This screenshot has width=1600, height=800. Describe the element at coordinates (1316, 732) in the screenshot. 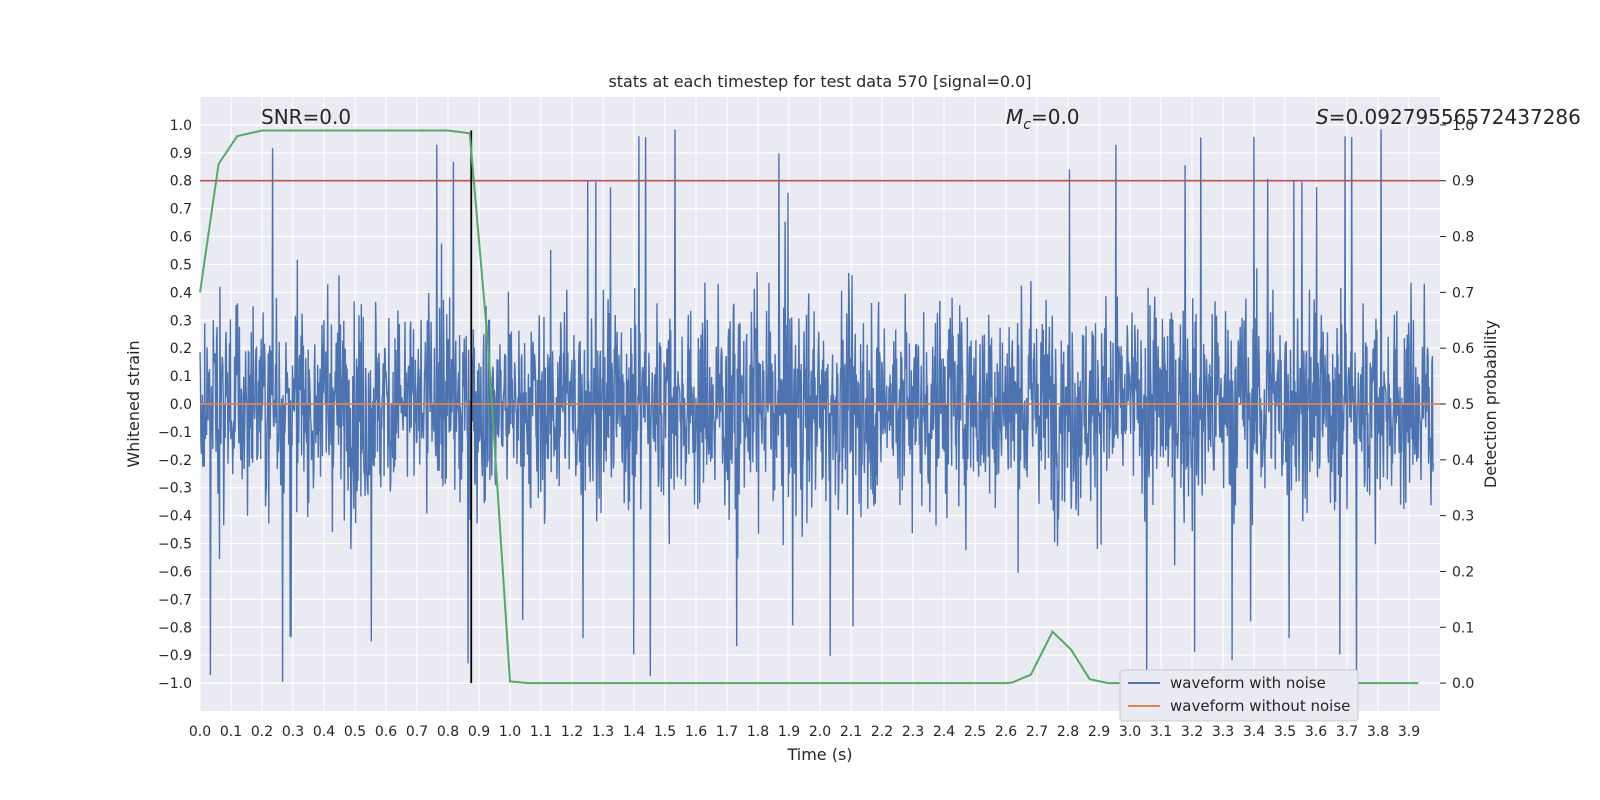

I see `x-tick-label: 3.6` at that location.